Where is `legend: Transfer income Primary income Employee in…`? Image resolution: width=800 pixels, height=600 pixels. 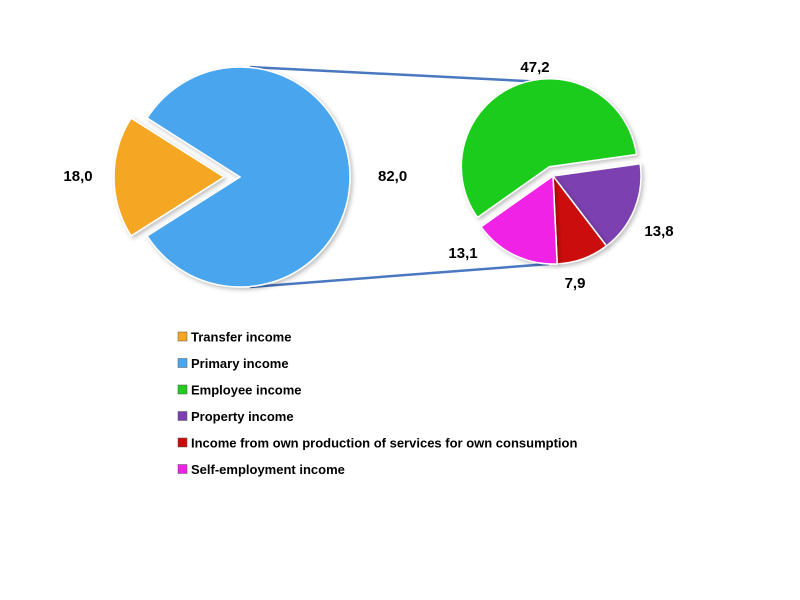 legend: Transfer income Primary income Employee in… is located at coordinates (377, 403).